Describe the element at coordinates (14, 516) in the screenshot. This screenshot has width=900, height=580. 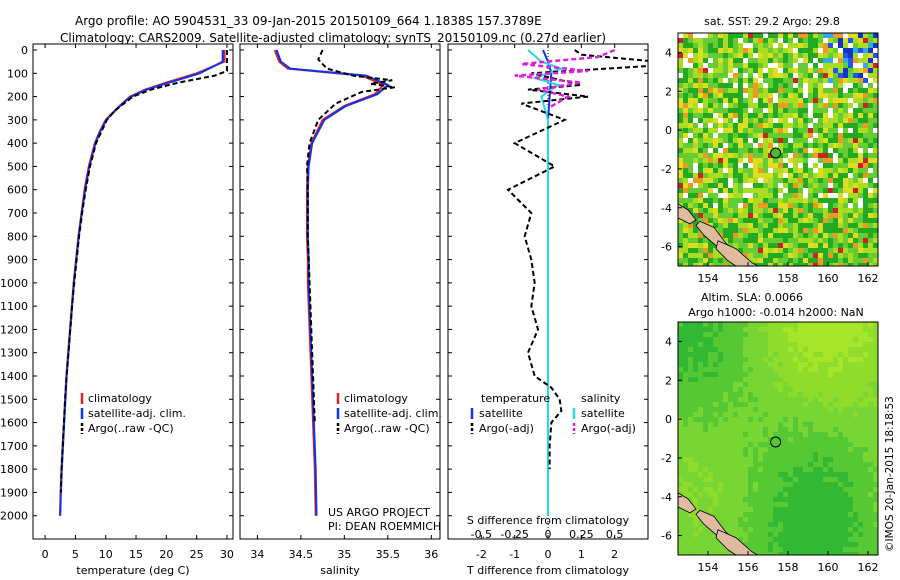
I see `y-tick-label: 2000` at that location.